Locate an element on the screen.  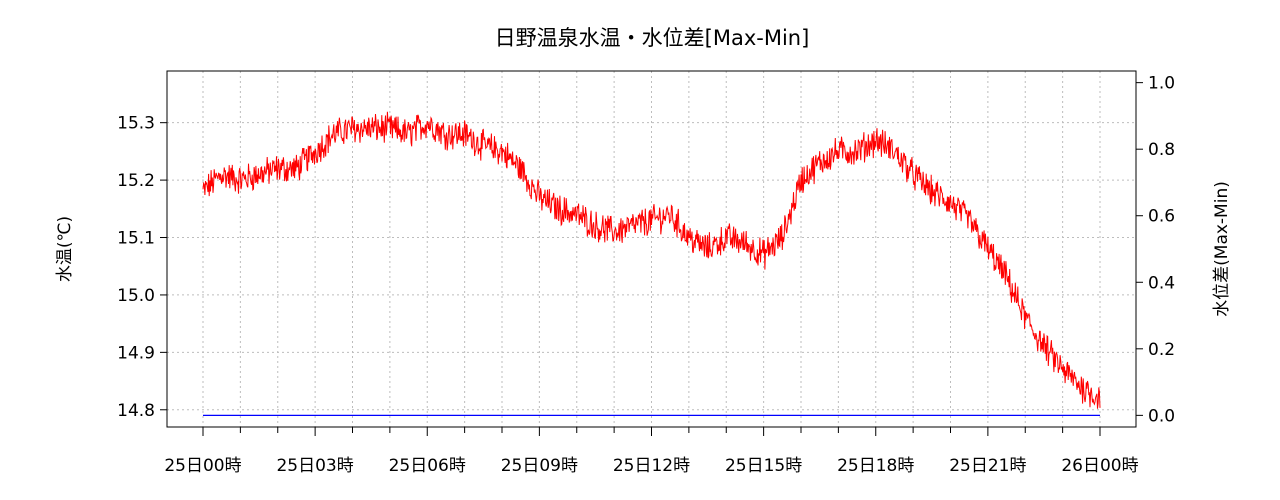
y-axis-right-title: 水位差(Max-Min) is located at coordinates (1222, 249).